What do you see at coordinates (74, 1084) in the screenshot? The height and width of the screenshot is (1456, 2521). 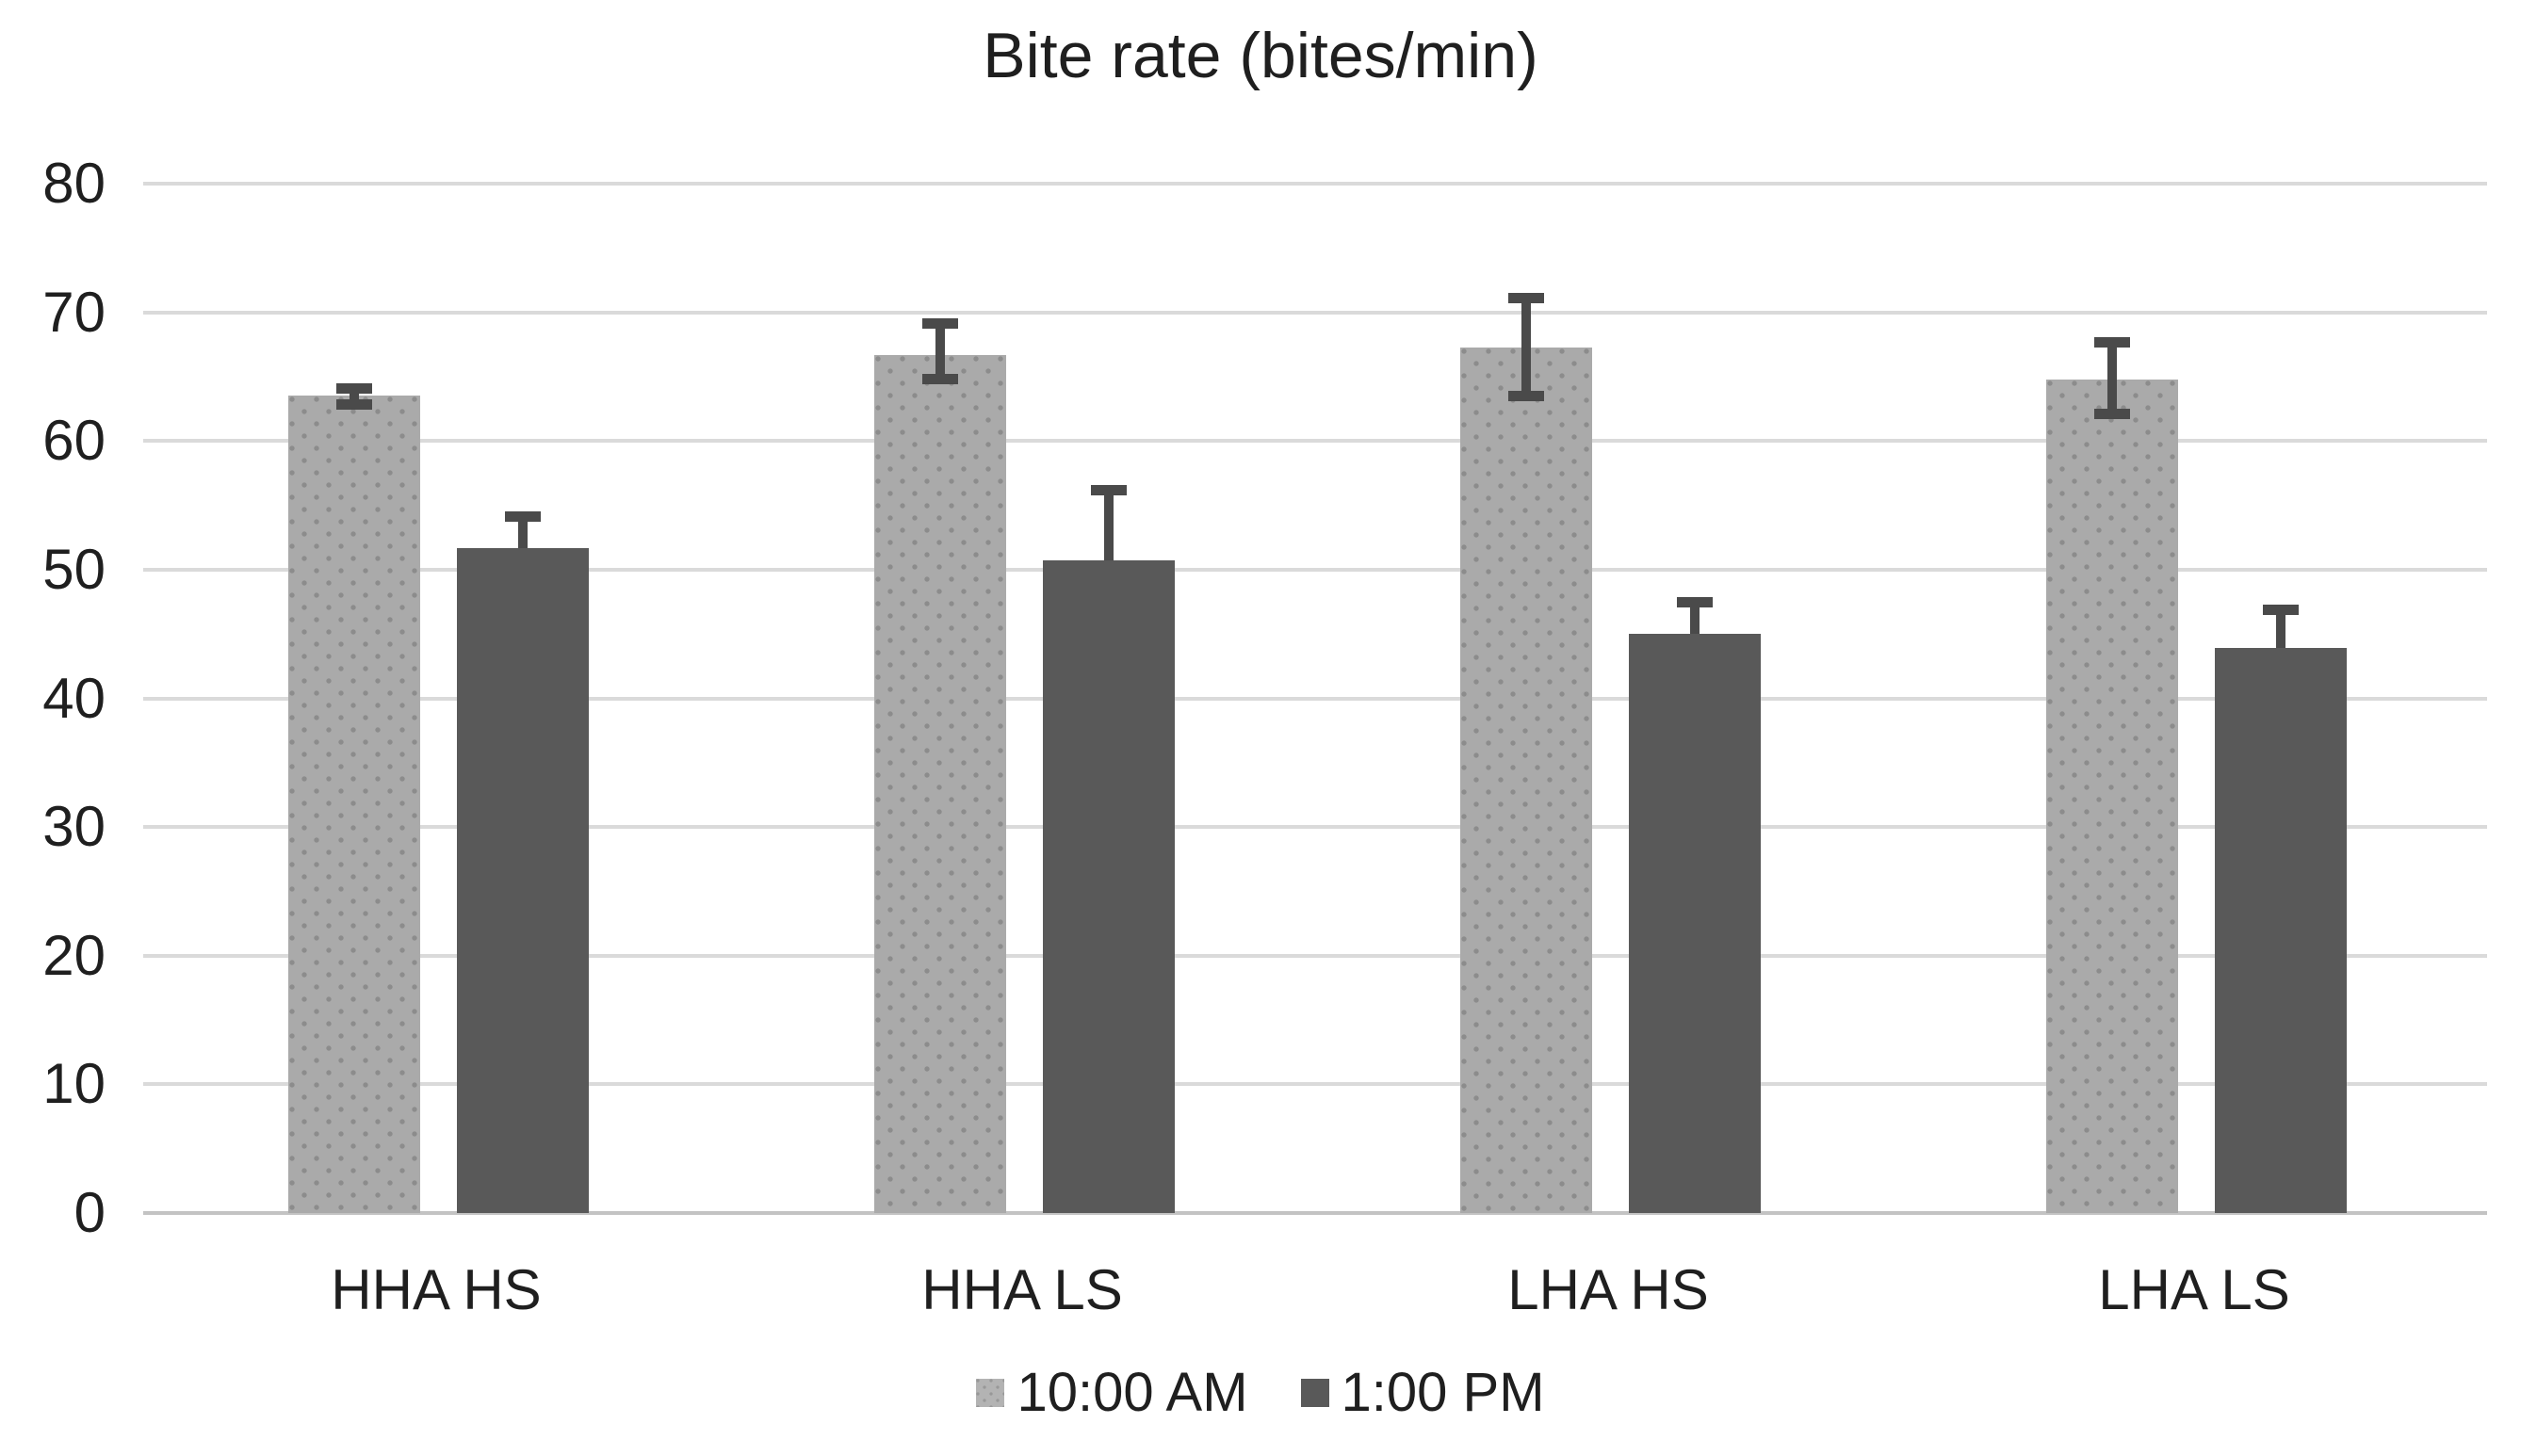 I see `y-axis-label-10: 10` at bounding box center [74, 1084].